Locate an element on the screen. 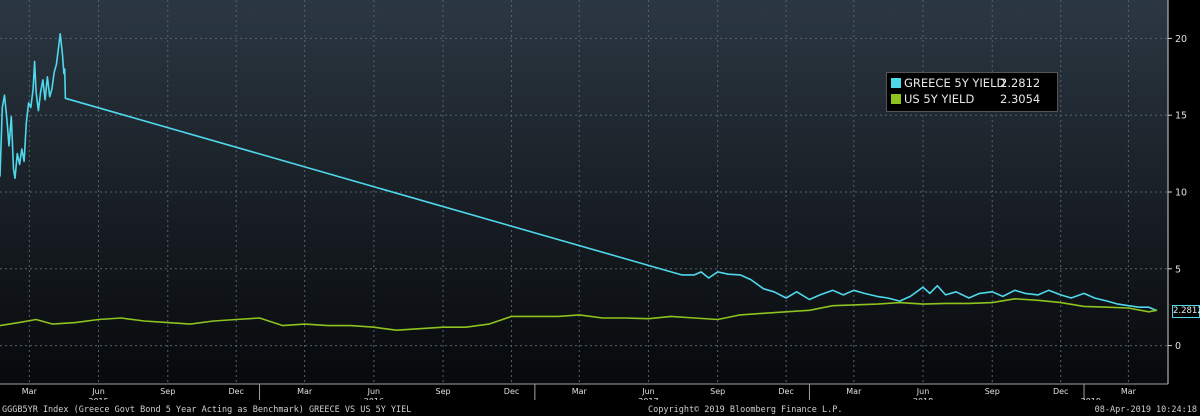 The height and width of the screenshot is (416, 1200). legend-item-us: US 5Y YIELD 2.3054 is located at coordinates (965, 99).